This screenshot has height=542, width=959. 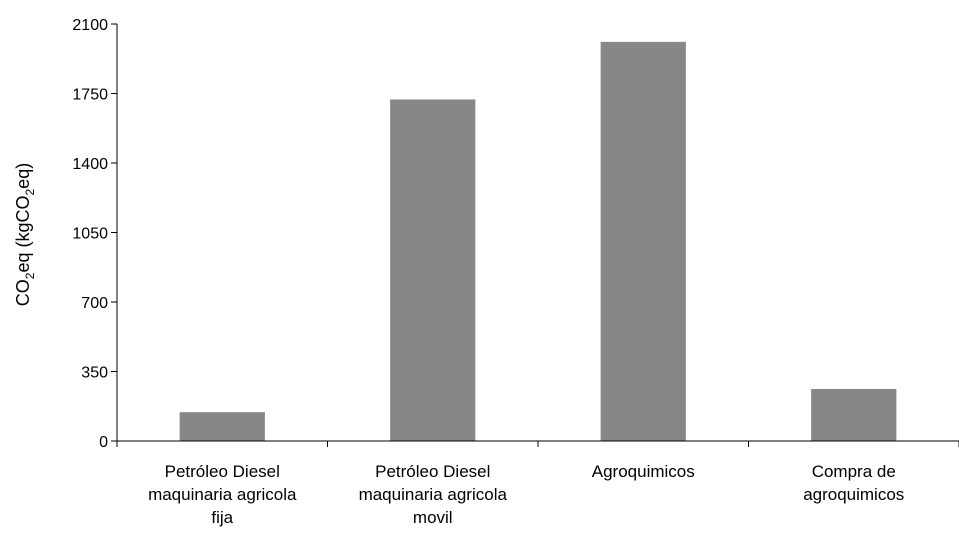 I want to click on x-category-label-0: Petróleo Diesel maquinaria agricola fija, so click(x=222, y=494).